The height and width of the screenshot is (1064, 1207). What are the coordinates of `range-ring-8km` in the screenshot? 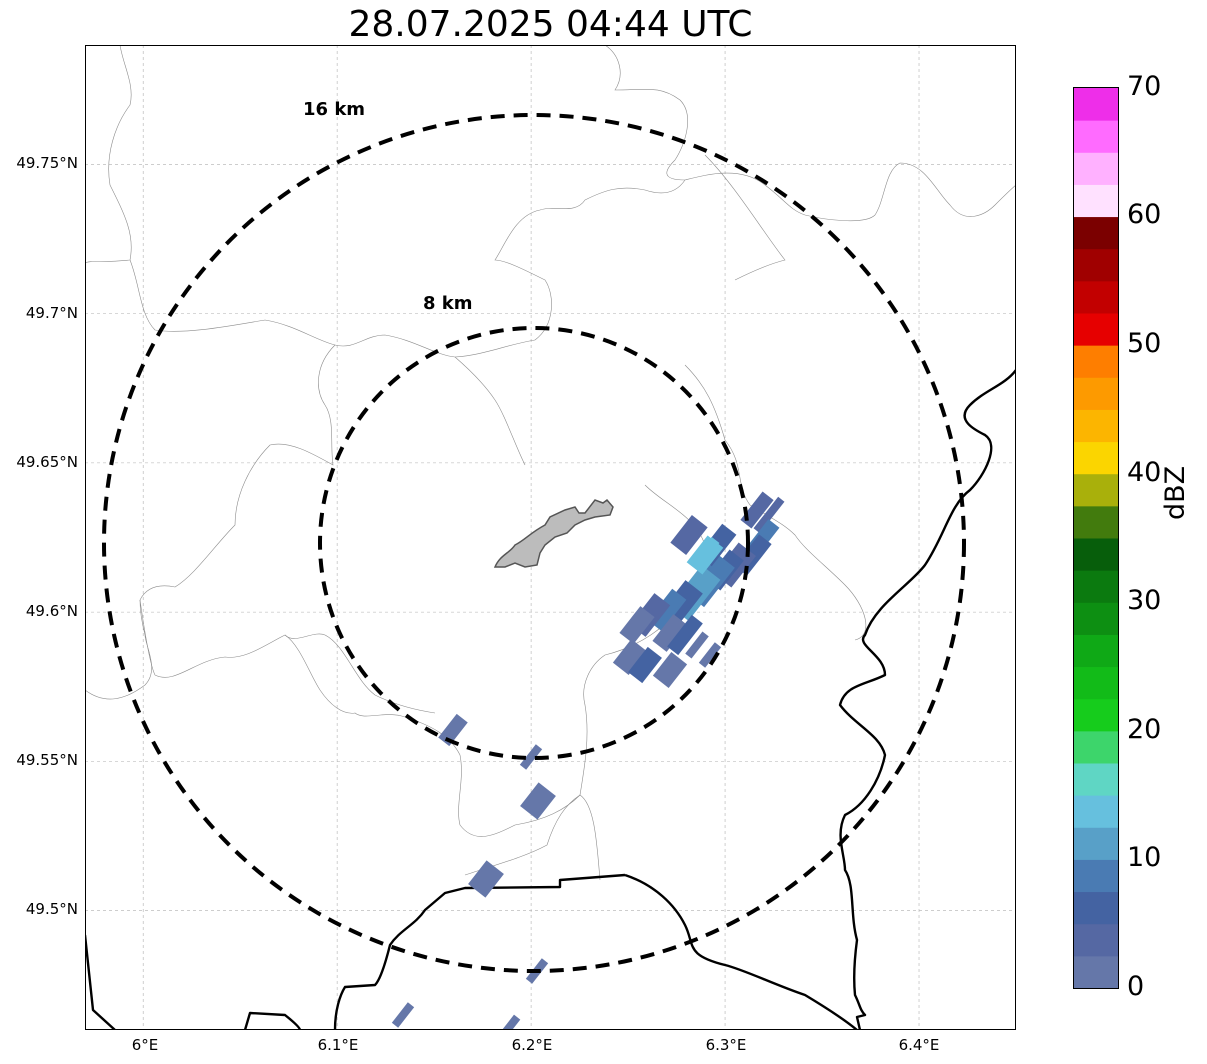 It's located at (534, 543).